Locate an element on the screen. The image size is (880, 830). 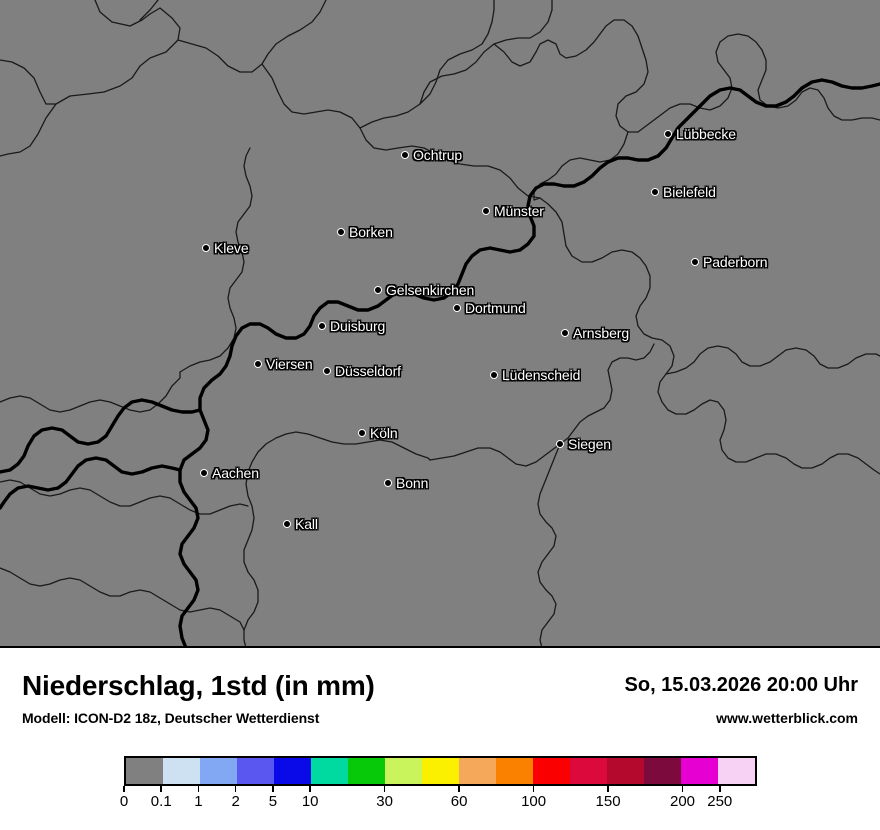
city-label: Lübbecke is located at coordinates (706, 134).